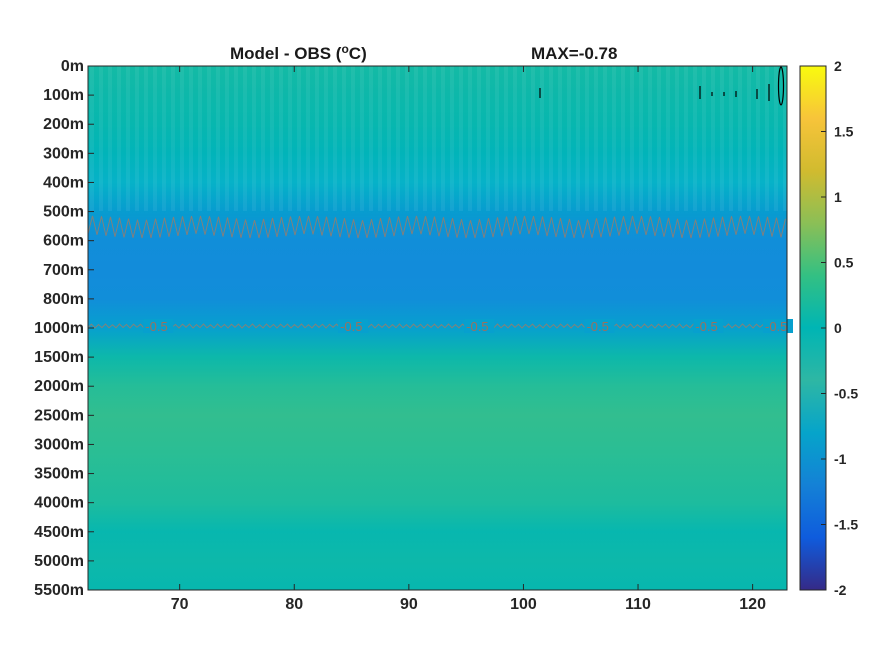 This screenshot has height=656, width=875. What do you see at coordinates (638, 604) in the screenshot?
I see `x-tick-label: 110` at bounding box center [638, 604].